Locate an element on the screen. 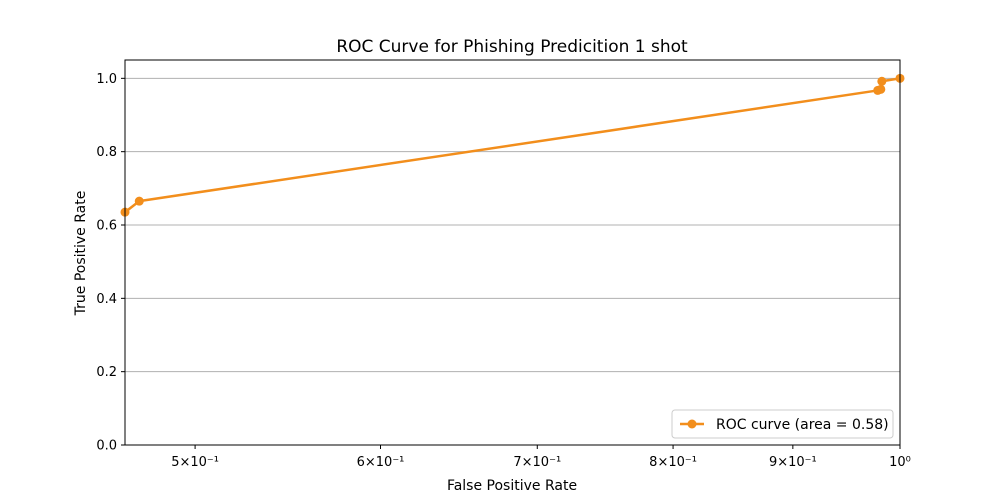 Image resolution: width=1000 pixels, height=500 pixels. y-axis-ticks: 0.0 0.2 0.4 0.6 0.8 1.0 is located at coordinates (110, 263).